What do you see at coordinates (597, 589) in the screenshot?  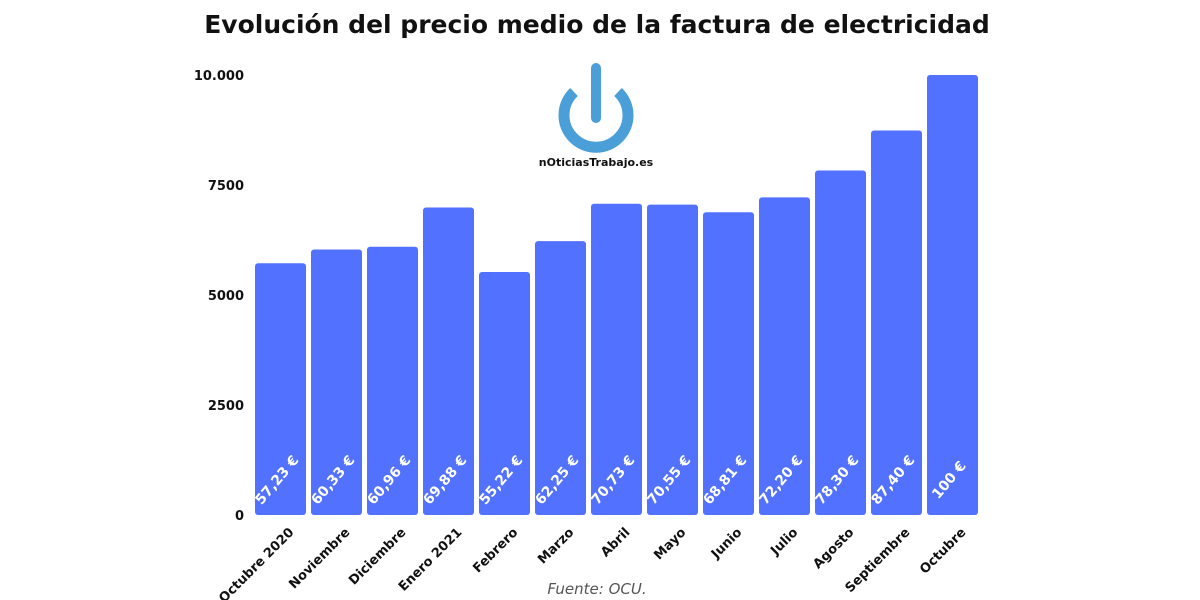 I see `source-note: Fuente: OCU.` at bounding box center [597, 589].